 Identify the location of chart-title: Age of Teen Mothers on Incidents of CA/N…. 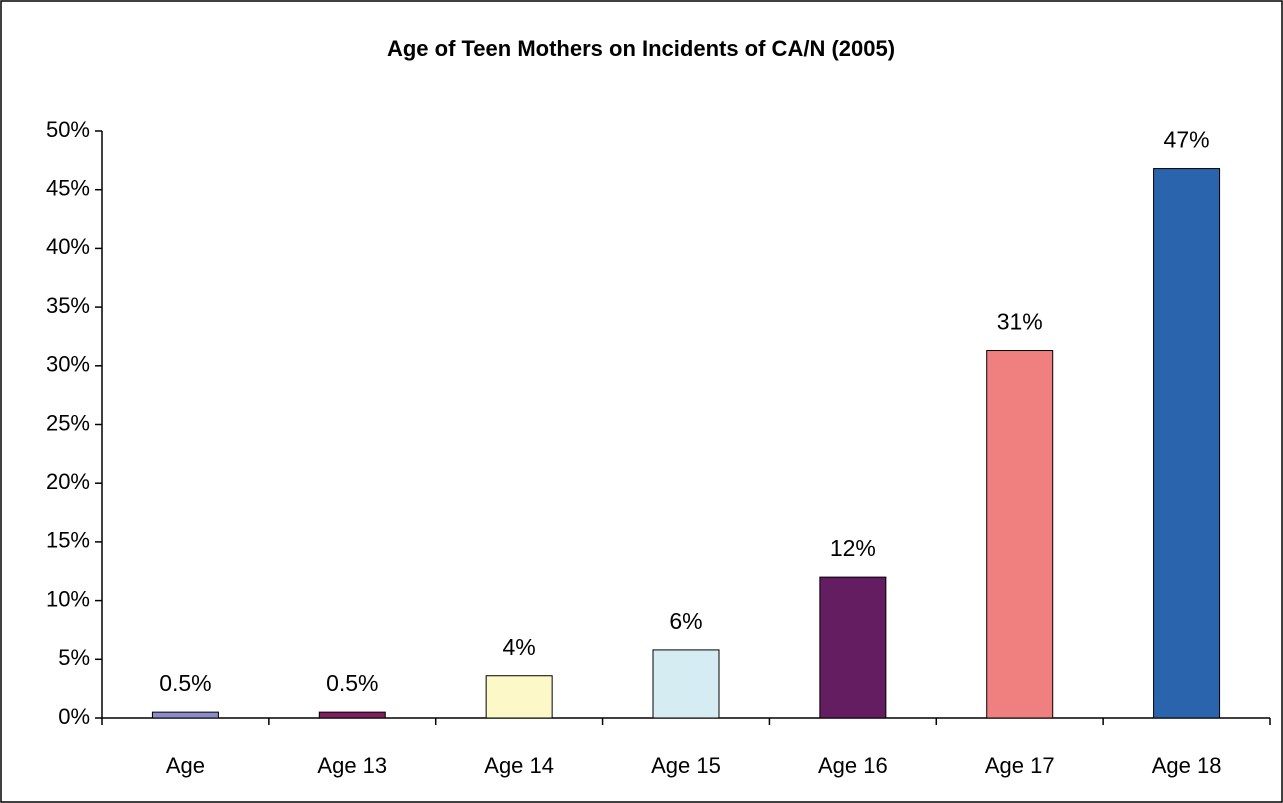
(641, 48).